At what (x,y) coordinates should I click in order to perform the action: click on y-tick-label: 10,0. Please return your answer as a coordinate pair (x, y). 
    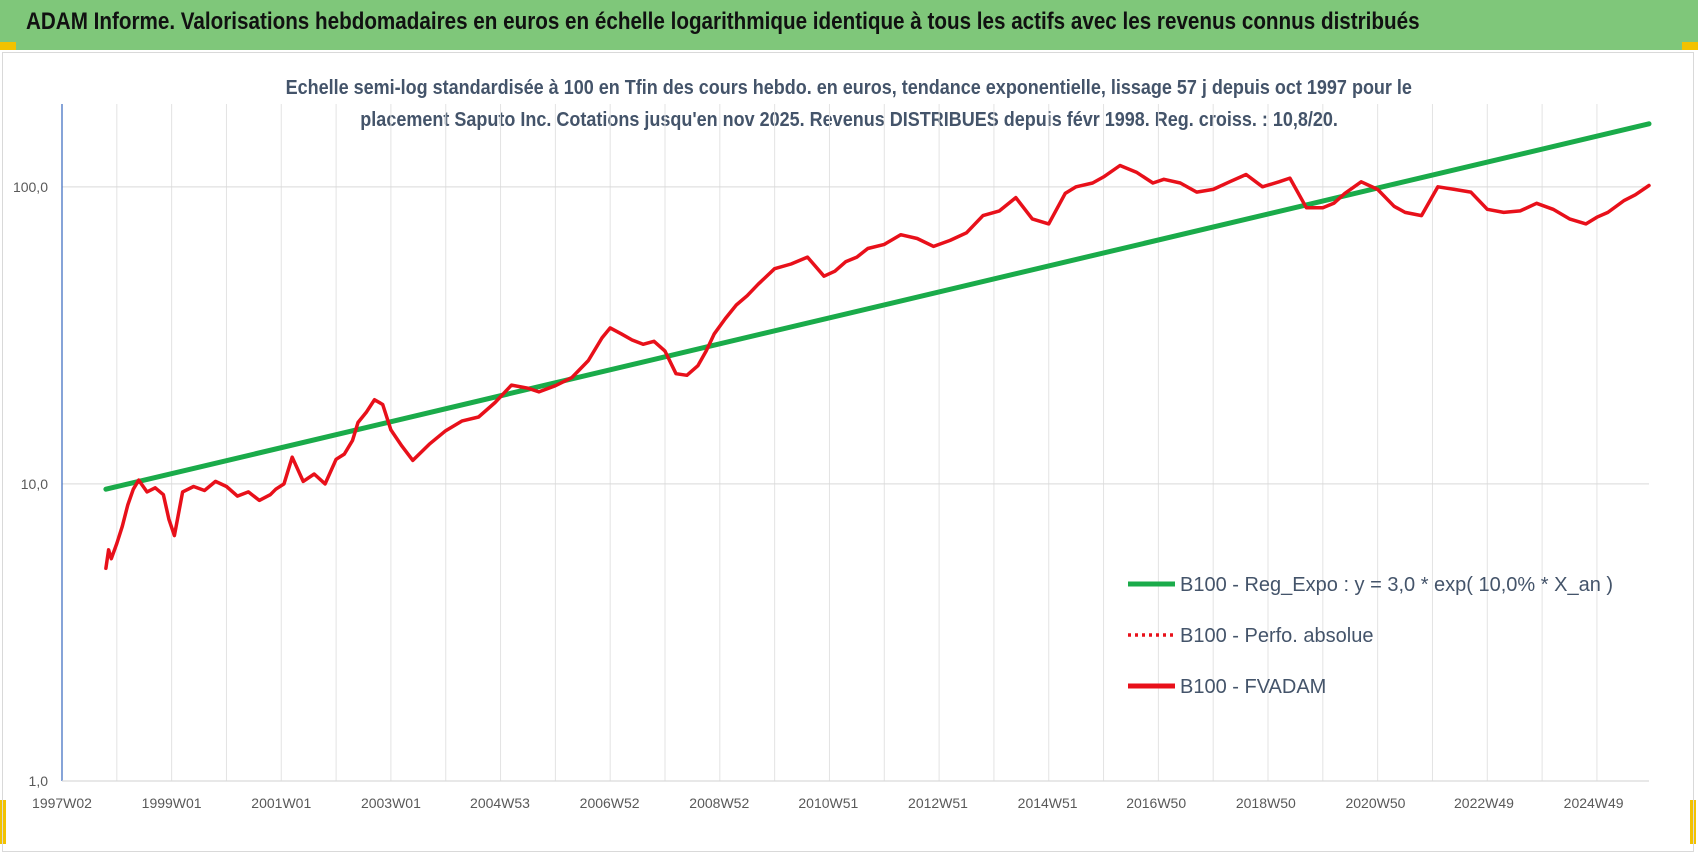
    Looking at the image, I should click on (34, 484).